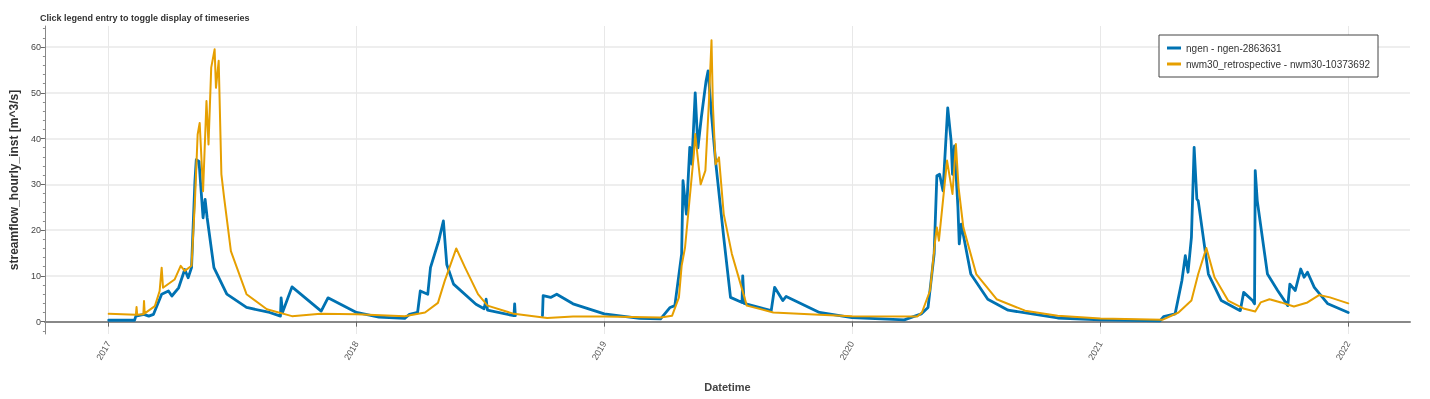 The width and height of the screenshot is (1430, 399). Describe the element at coordinates (35, 47) in the screenshot. I see `y-tick-label: 60` at that location.